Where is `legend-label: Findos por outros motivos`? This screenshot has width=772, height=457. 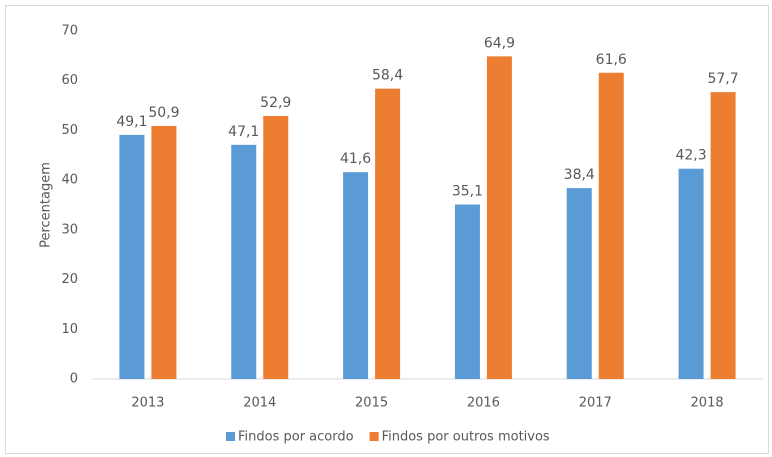
legend-label: Findos por outros motivos is located at coordinates (466, 437).